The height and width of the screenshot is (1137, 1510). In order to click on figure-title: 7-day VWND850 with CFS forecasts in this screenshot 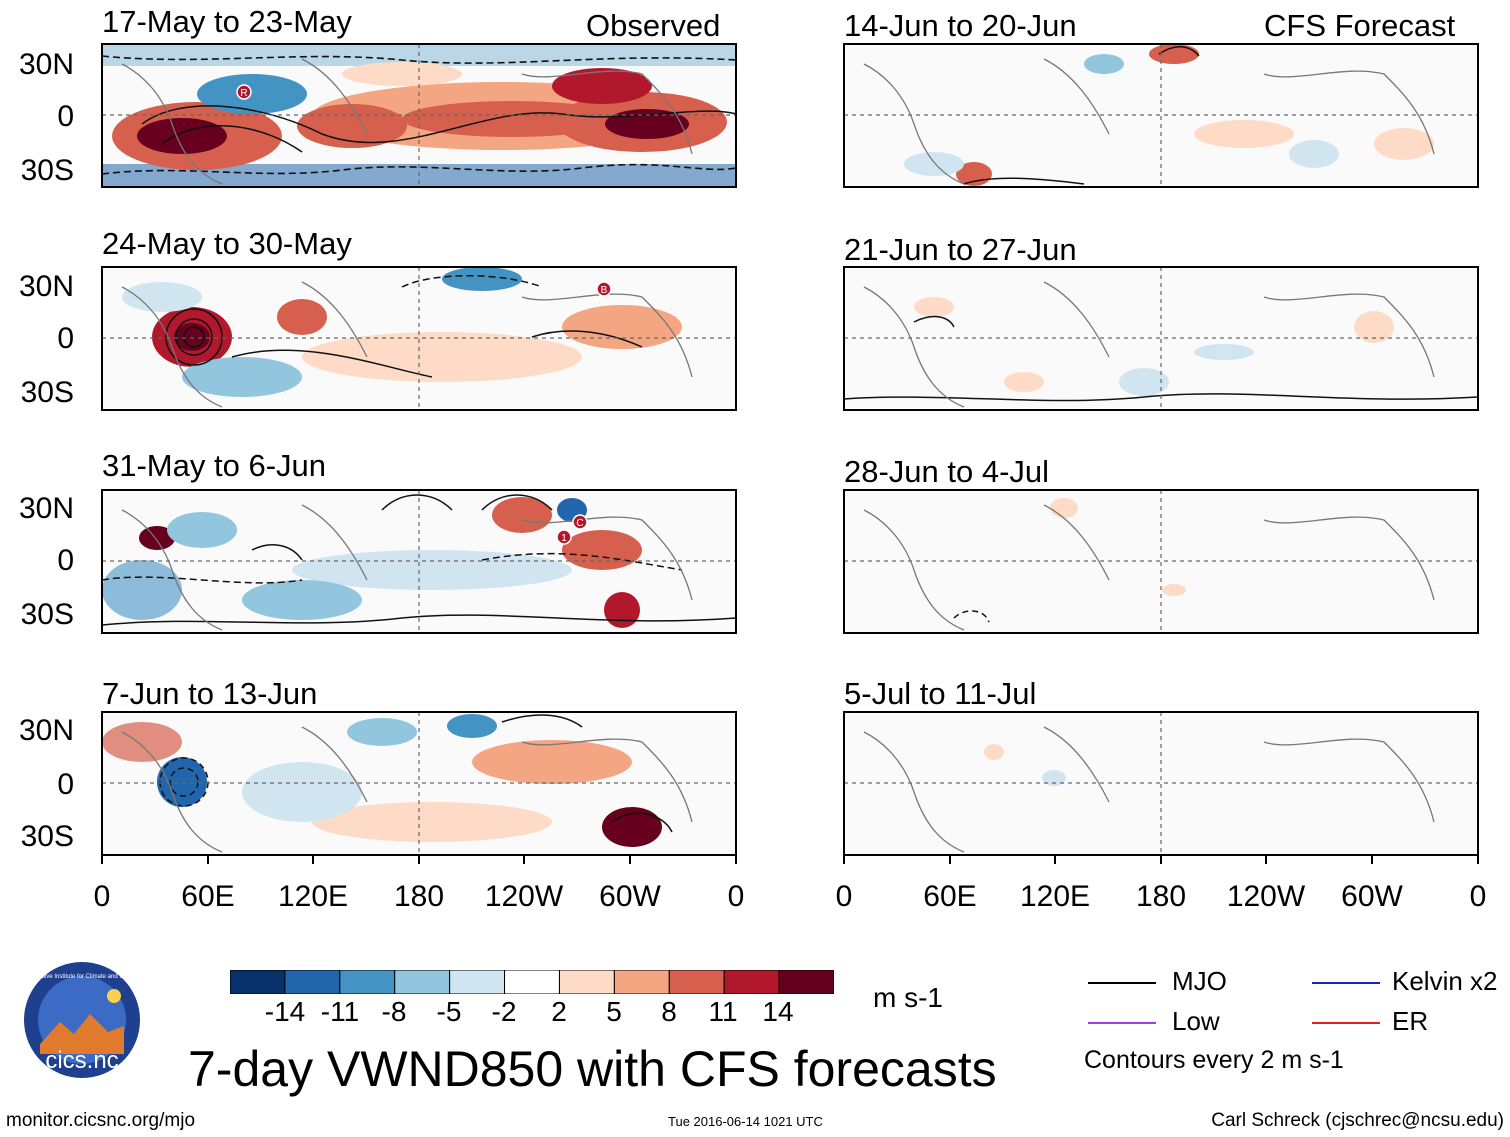, I will do `click(592, 1069)`.